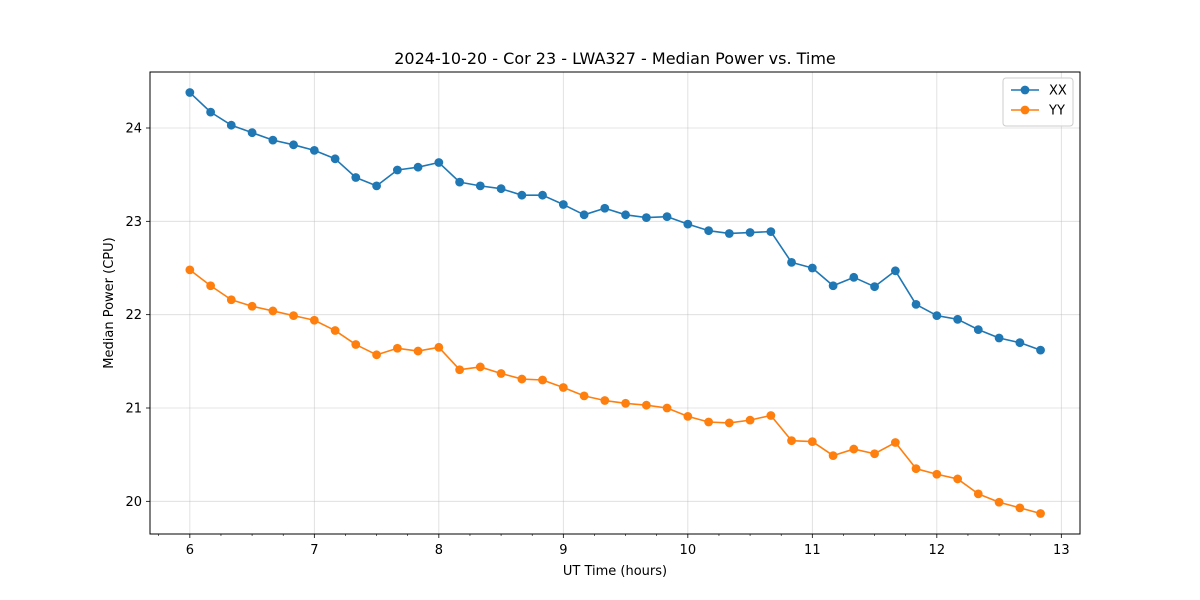  I want to click on y-tick-label: 23, so click(133, 222).